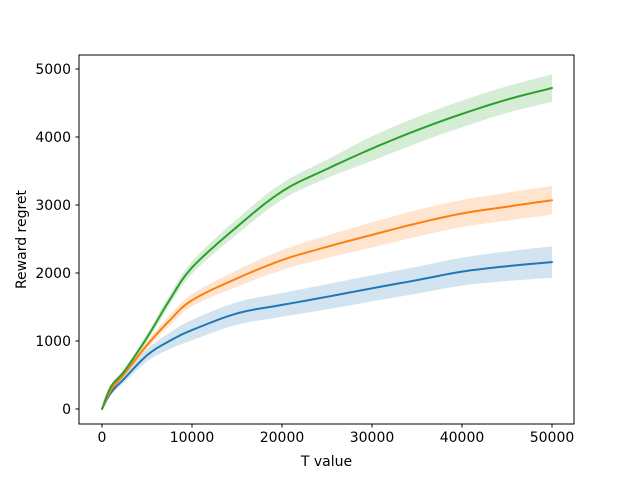 This screenshot has width=637, height=481. What do you see at coordinates (22, 239) in the screenshot?
I see `y-axis-label: Reward regret` at bounding box center [22, 239].